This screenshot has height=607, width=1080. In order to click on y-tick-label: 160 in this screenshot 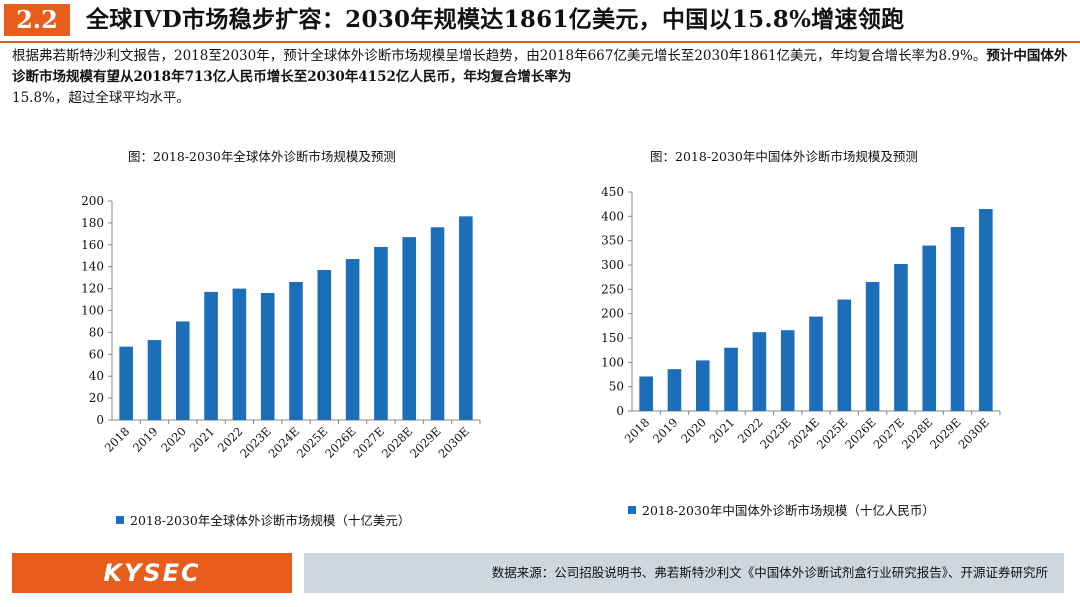, I will do `click(92, 245)`.